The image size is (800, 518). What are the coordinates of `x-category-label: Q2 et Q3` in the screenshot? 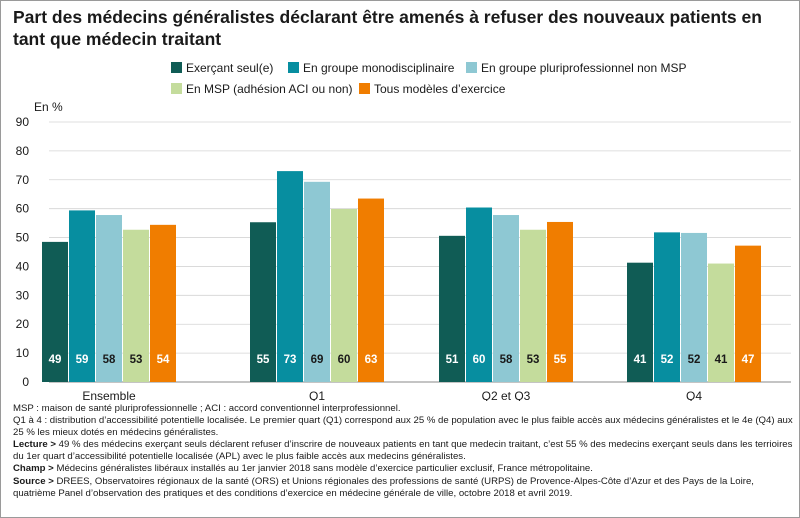 It's located at (506, 395).